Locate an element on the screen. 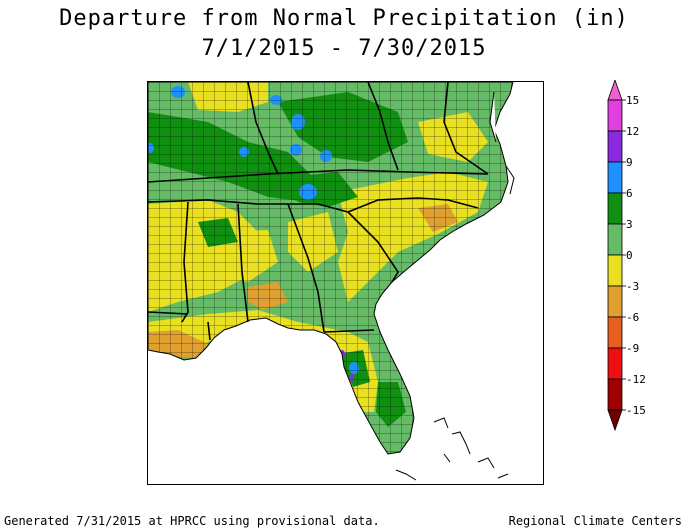  source-credit: Regional Climate Centers is located at coordinates (595, 521).